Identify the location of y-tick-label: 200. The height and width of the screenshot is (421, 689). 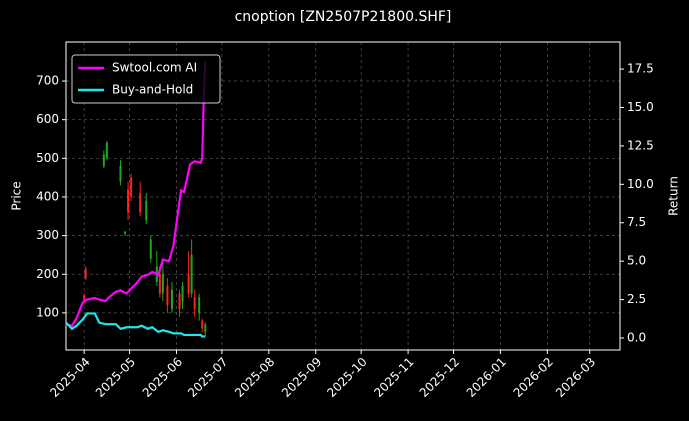
(47, 274).